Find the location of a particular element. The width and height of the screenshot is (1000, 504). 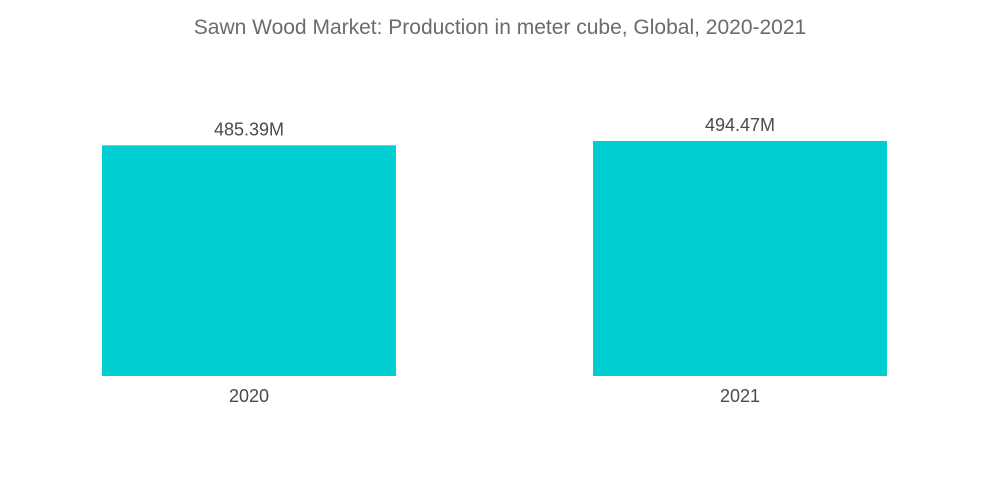

bar-2021 is located at coordinates (740, 258).